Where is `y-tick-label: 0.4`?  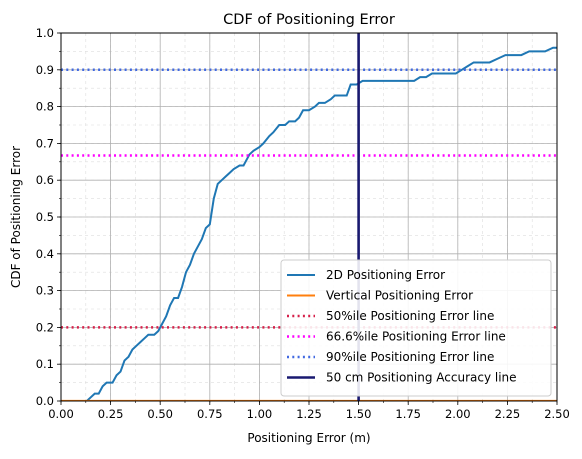 y-tick-label: 0.4 is located at coordinates (45, 254).